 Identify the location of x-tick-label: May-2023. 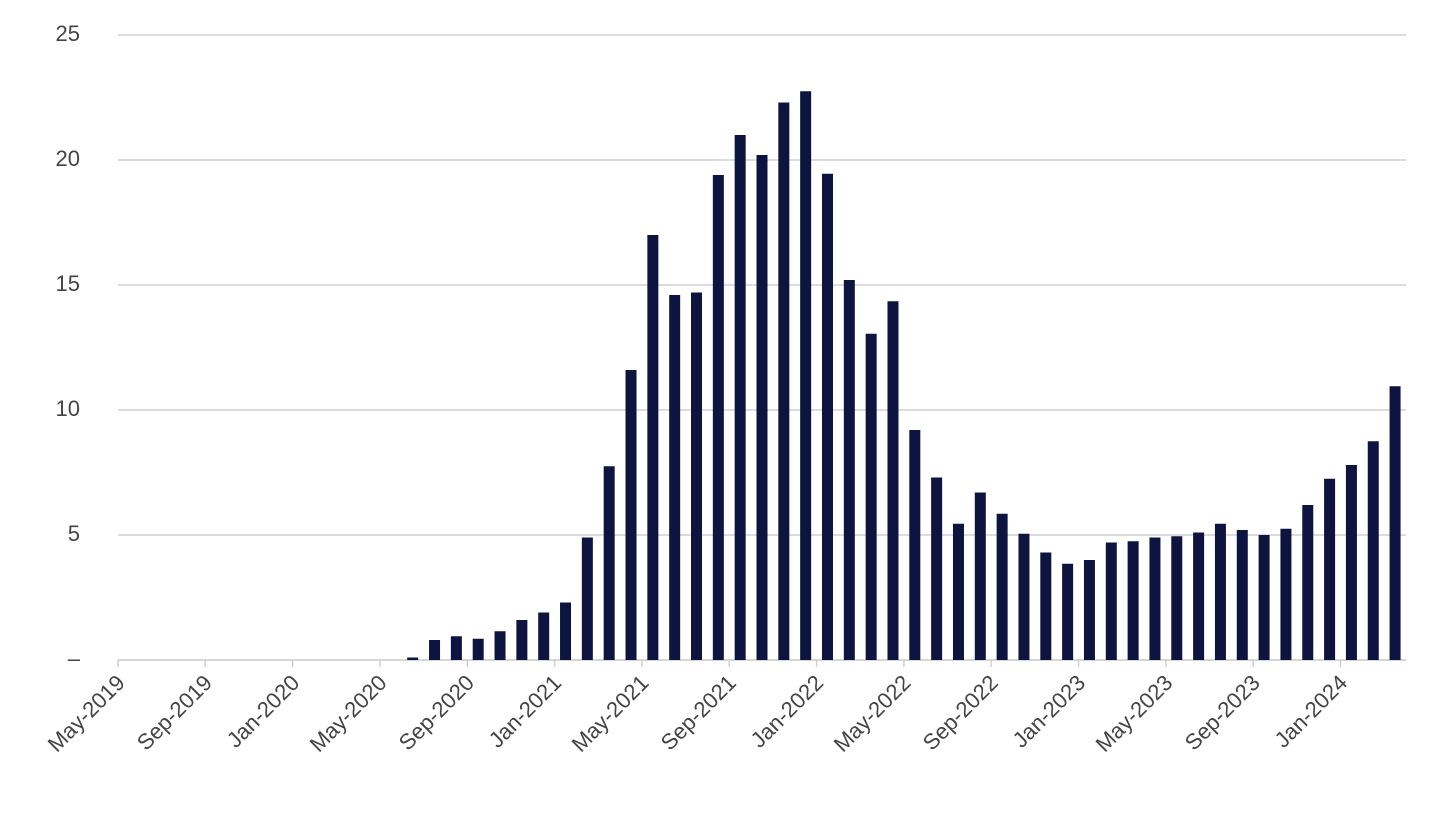
(1134, 713).